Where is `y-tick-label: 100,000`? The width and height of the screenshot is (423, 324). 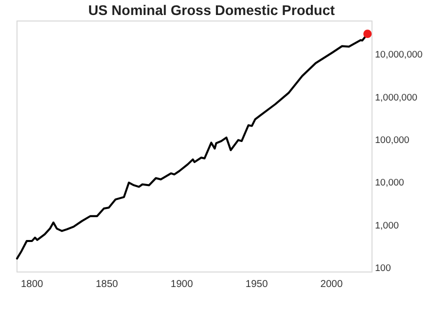
y-tick-label: 100,000 is located at coordinates (392, 140).